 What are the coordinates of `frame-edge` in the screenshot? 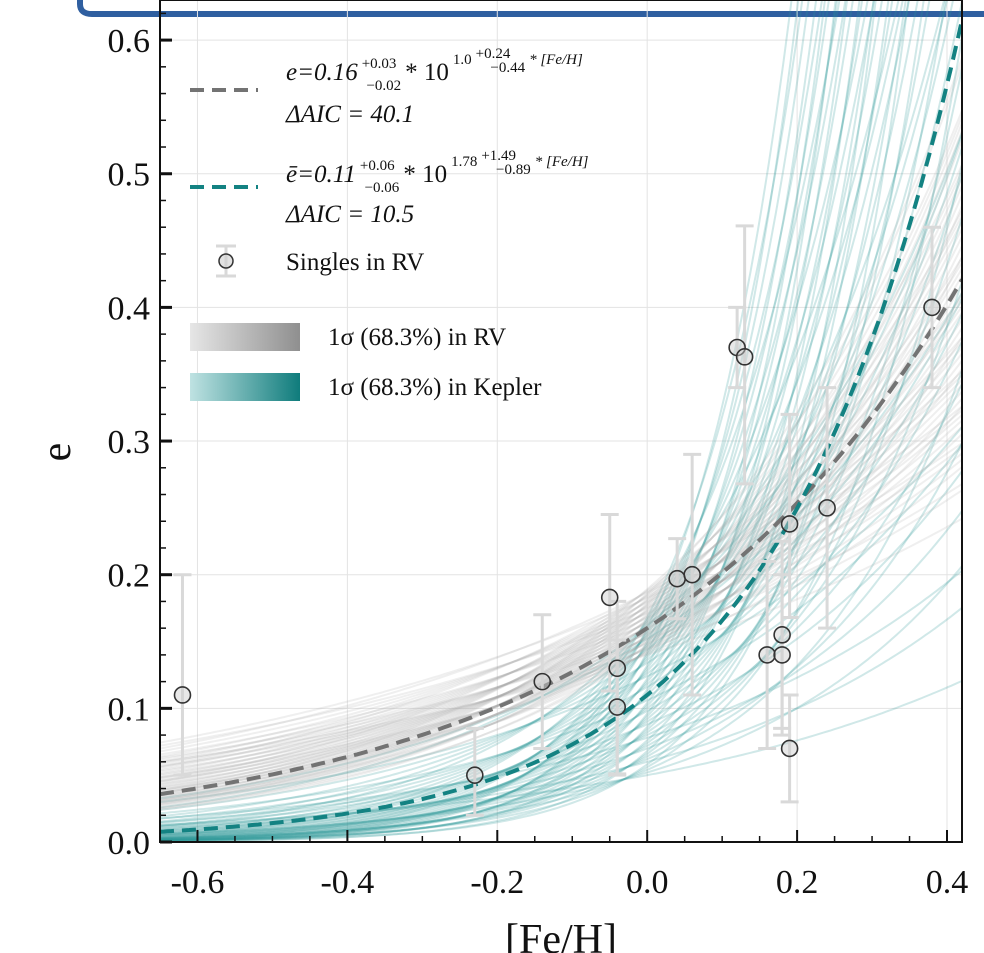 It's located at (530, 8).